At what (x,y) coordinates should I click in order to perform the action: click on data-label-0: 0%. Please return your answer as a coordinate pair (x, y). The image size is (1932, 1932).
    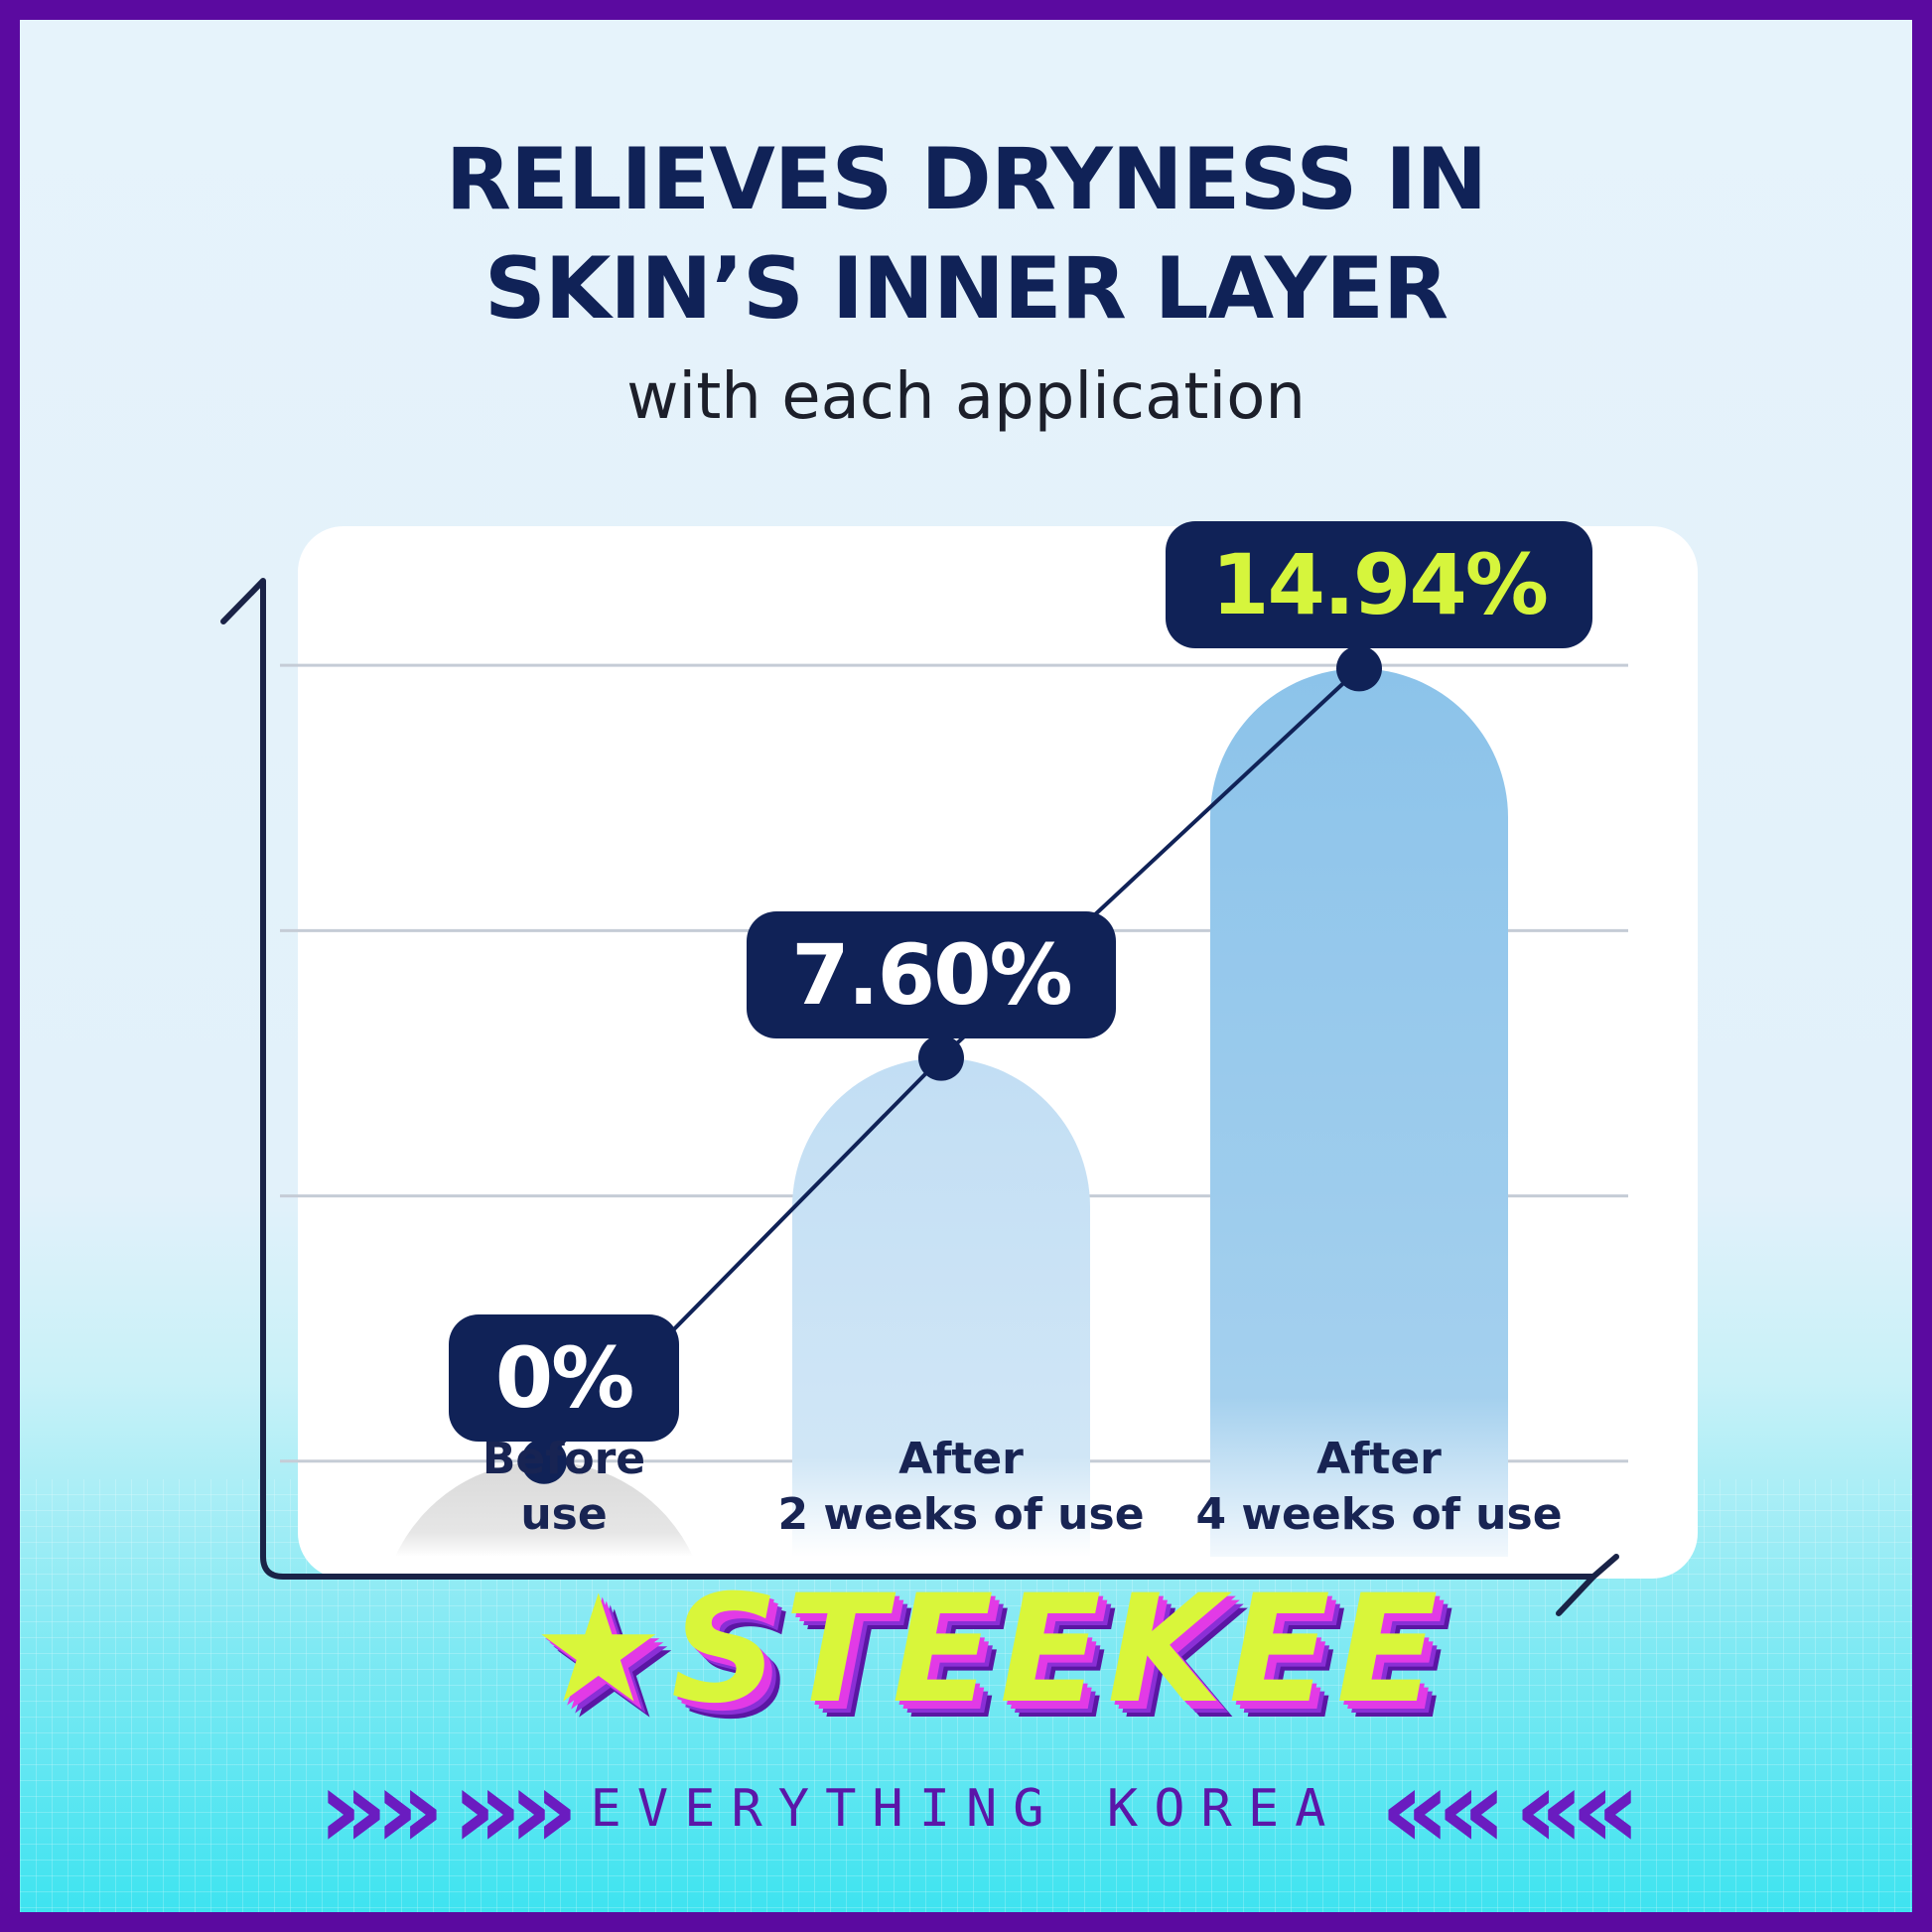
    Looking at the image, I should click on (564, 1377).